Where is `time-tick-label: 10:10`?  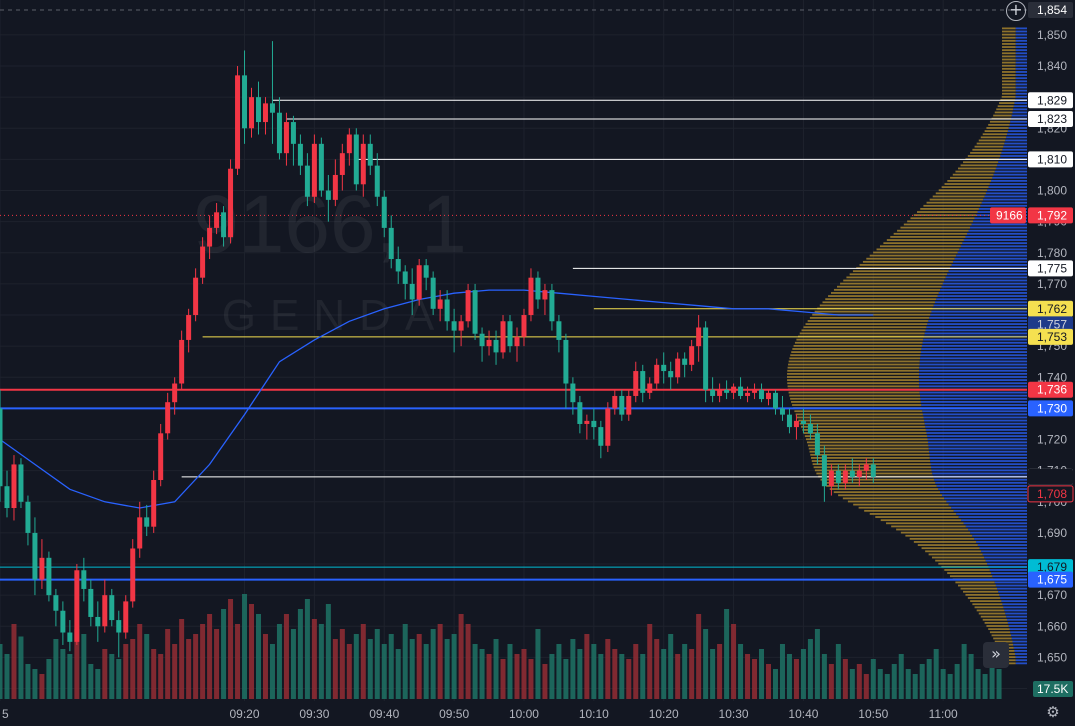
time-tick-label: 10:10 is located at coordinates (594, 714).